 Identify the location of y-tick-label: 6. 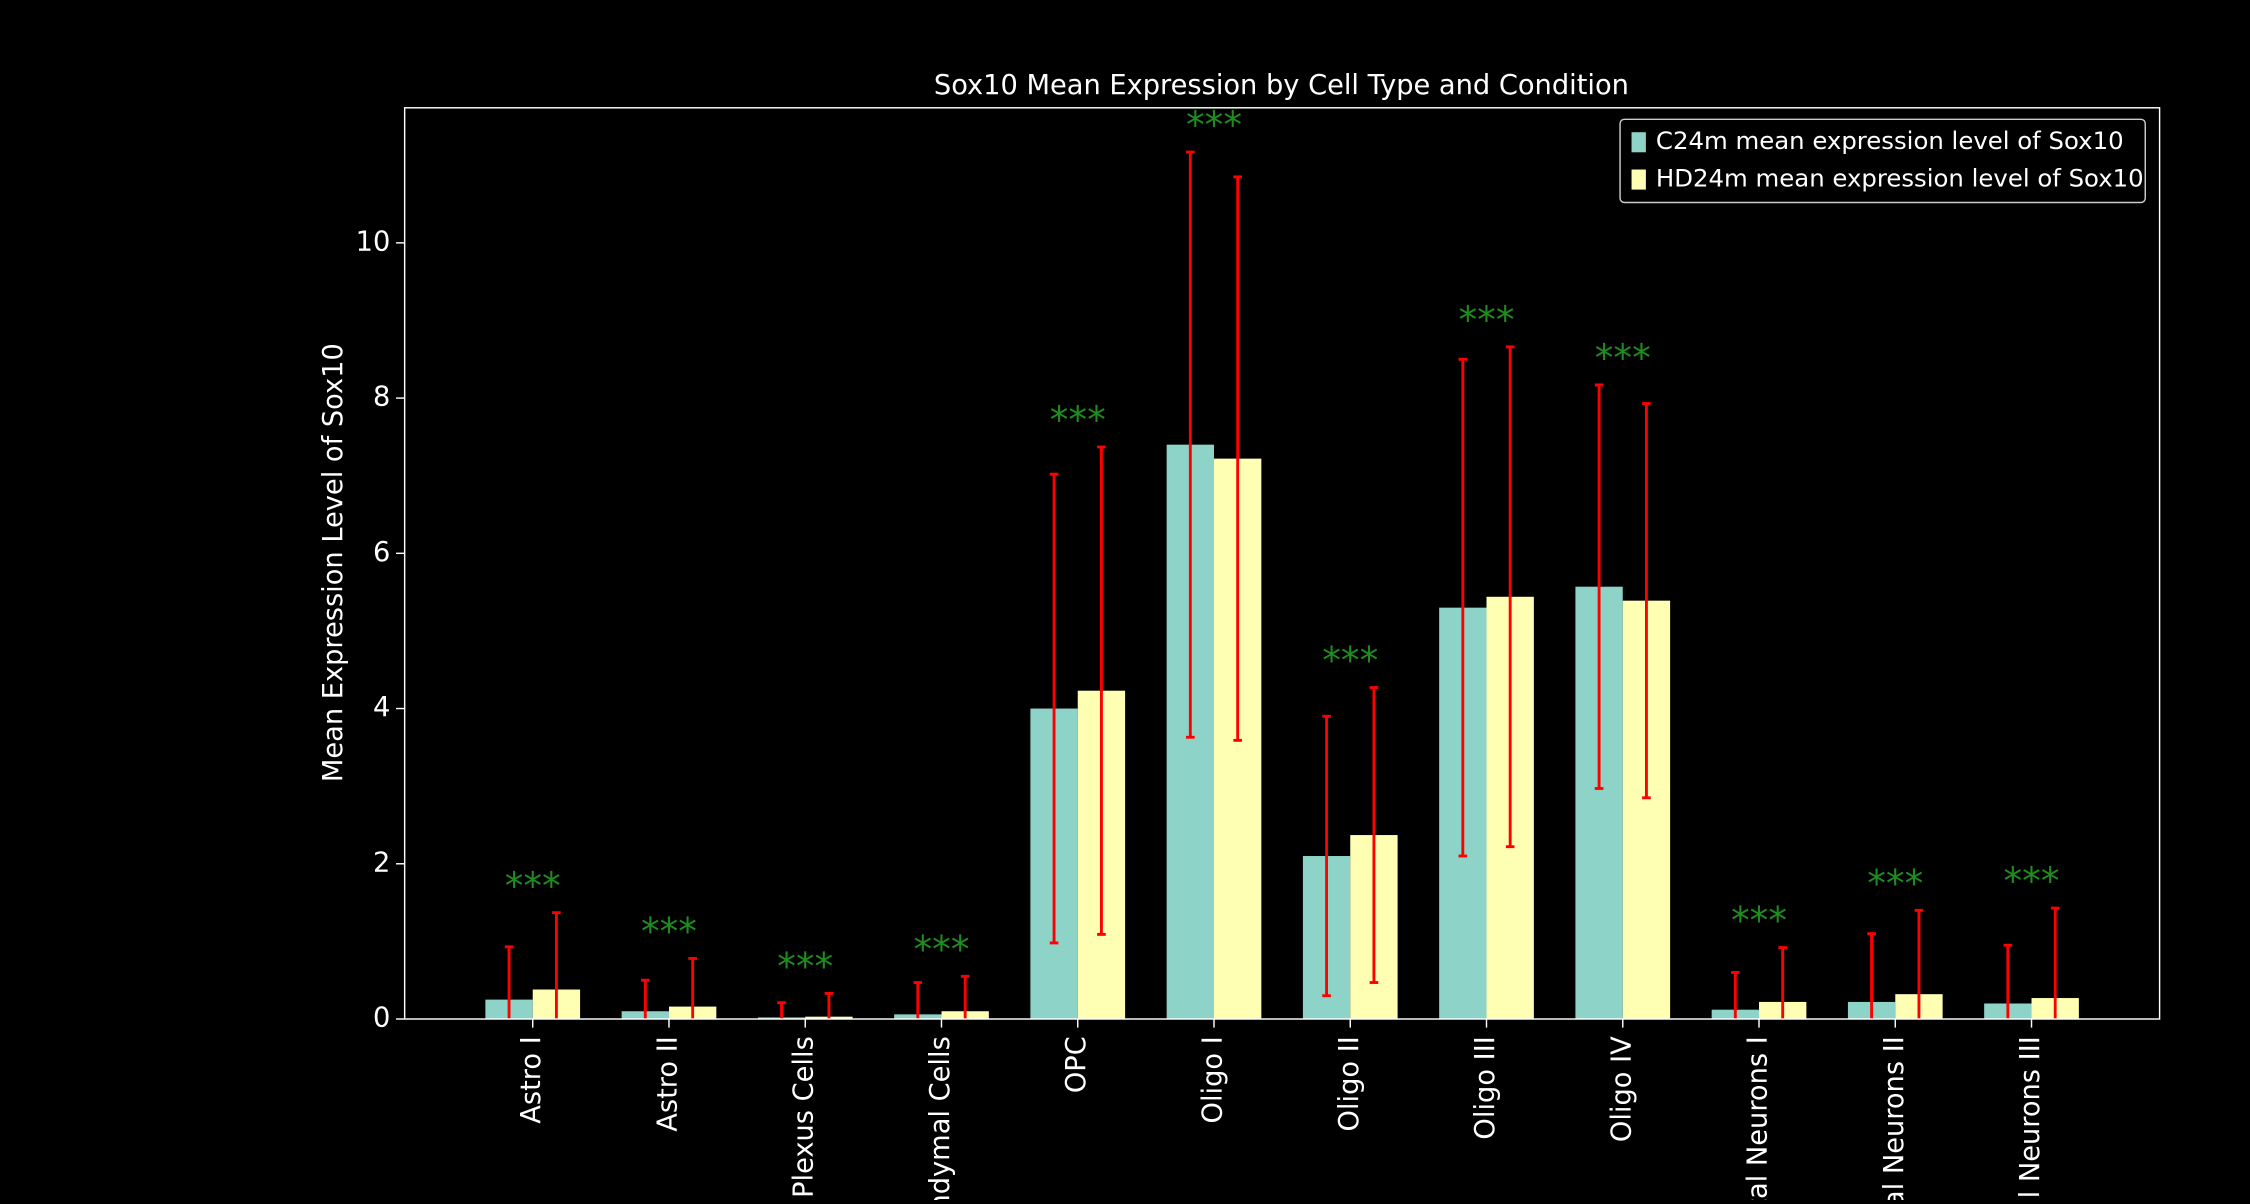
(381, 552).